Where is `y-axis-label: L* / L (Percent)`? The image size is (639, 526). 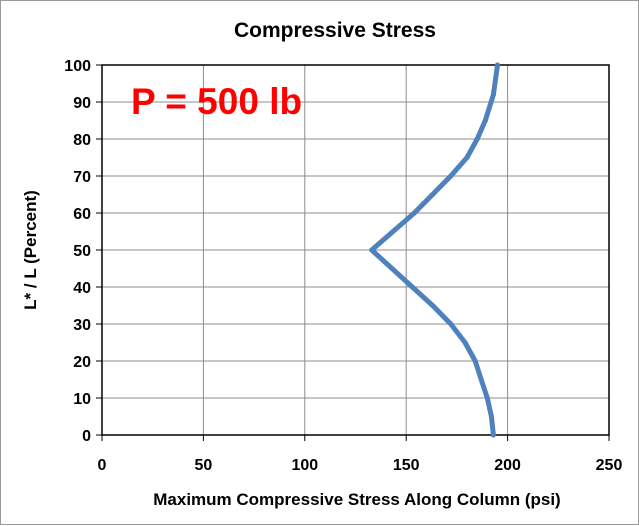 y-axis-label: L* / L (Percent) is located at coordinates (30, 250).